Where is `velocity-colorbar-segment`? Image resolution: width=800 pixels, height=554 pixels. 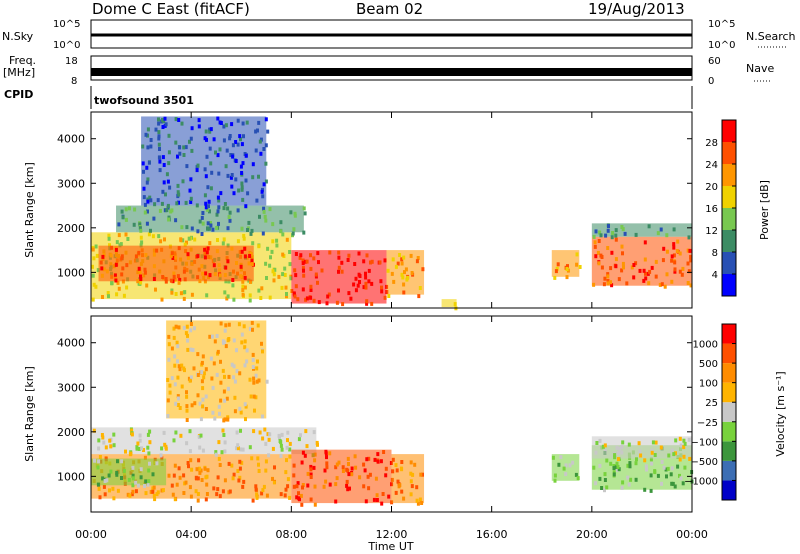
velocity-colorbar-segment is located at coordinates (729, 392).